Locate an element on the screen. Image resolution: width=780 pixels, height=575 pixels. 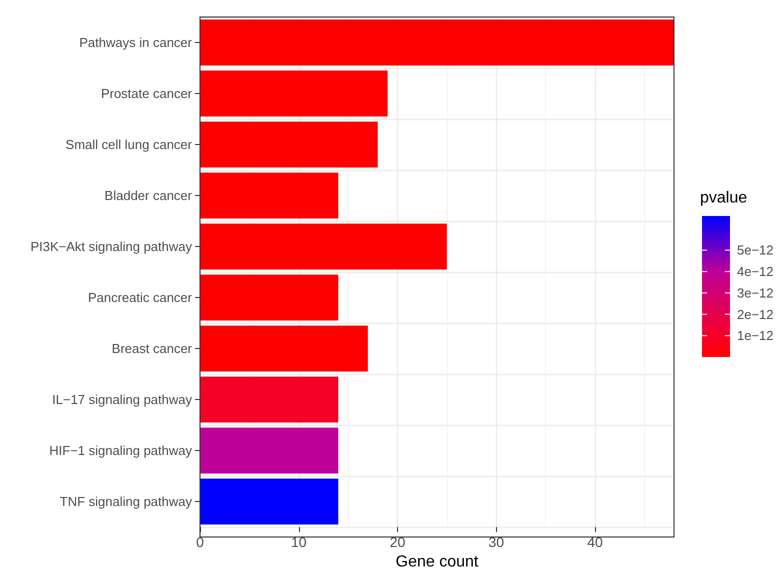
color-bar-title: pvalue is located at coordinates (724, 198).